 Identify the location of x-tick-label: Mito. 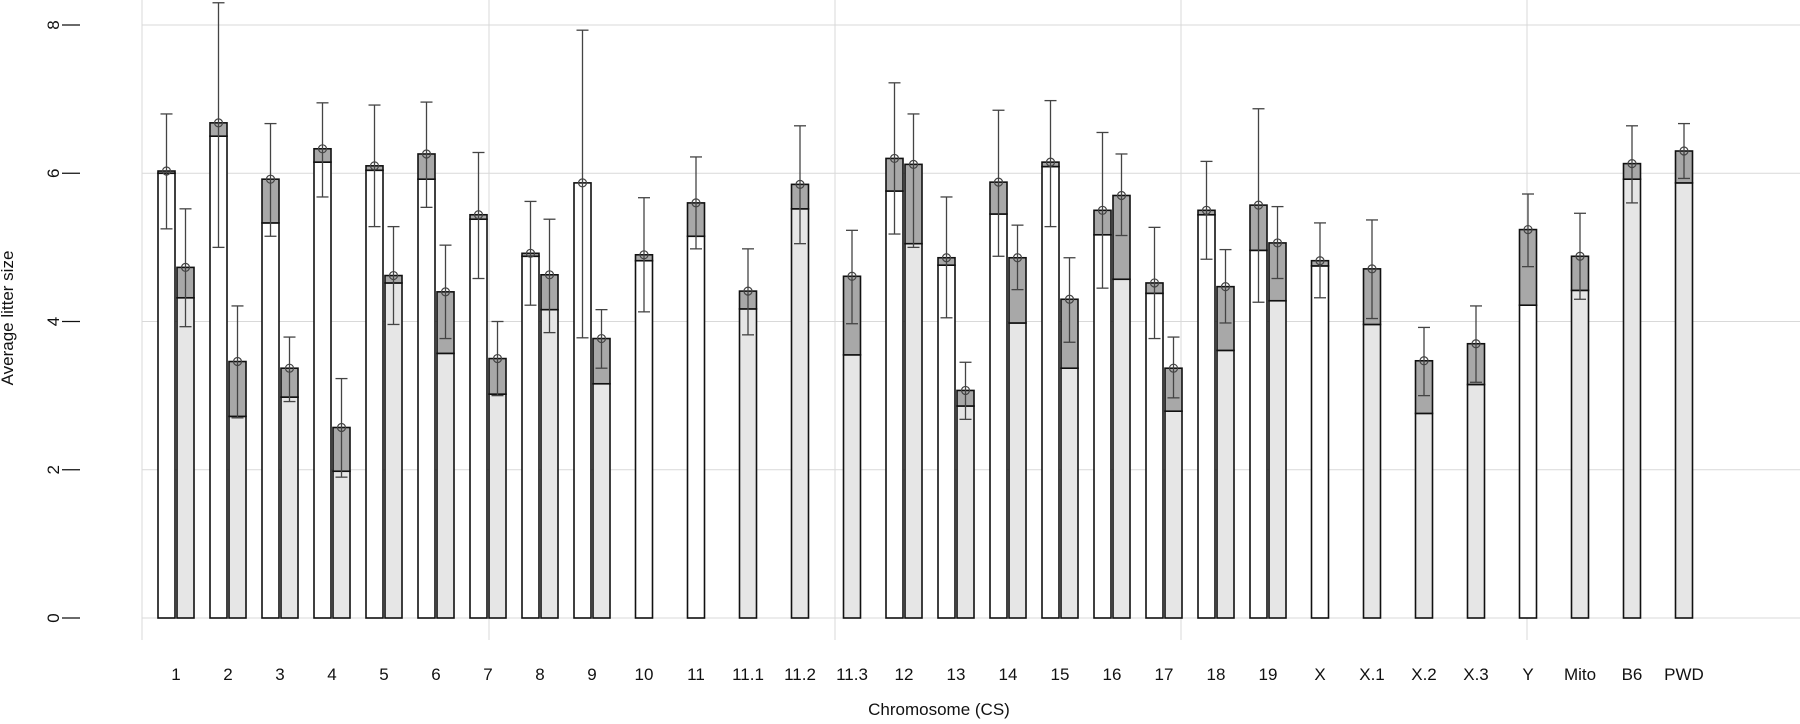
(1580, 674).